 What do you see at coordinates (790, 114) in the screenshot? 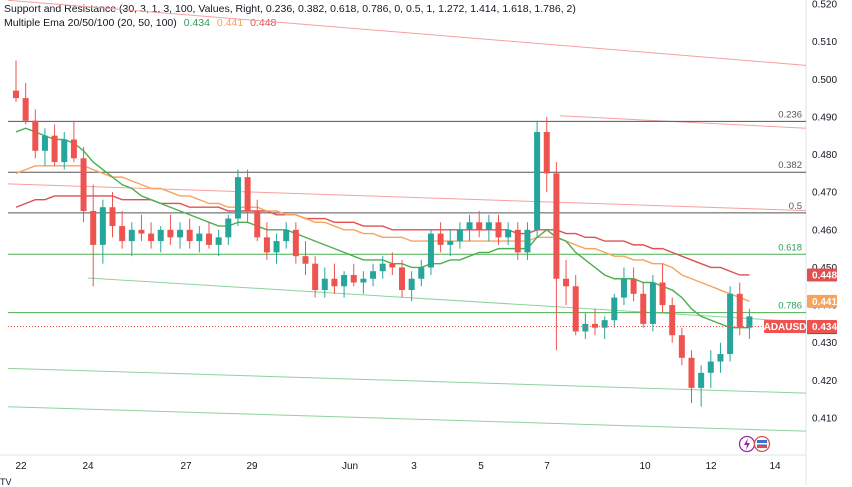
I see `fib-level-label: 0.236` at bounding box center [790, 114].